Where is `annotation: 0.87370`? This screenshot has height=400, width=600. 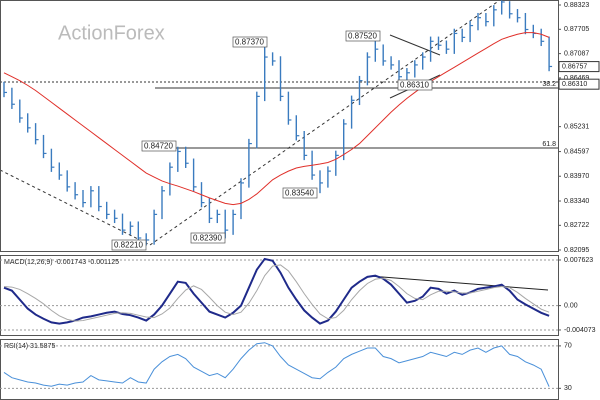
annotation: 0.87370 is located at coordinates (249, 42).